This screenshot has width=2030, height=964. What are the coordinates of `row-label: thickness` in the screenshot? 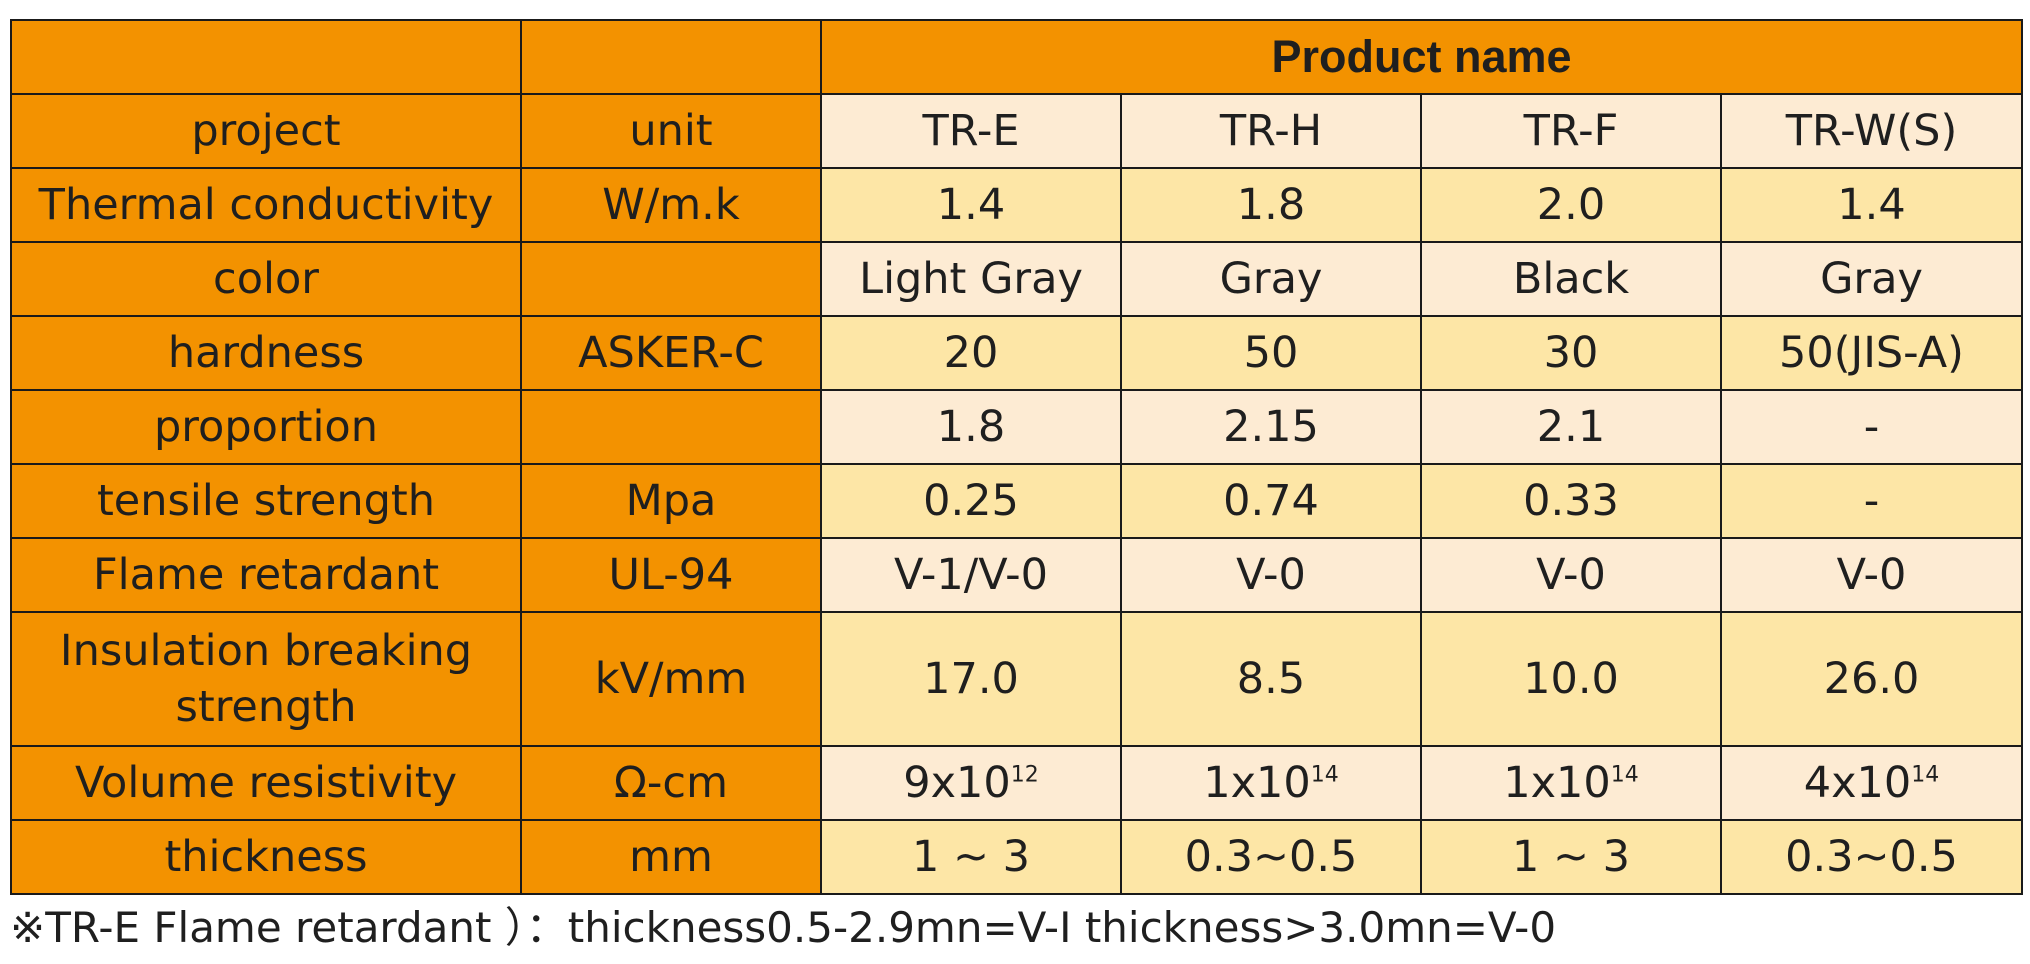 It's located at (266, 857).